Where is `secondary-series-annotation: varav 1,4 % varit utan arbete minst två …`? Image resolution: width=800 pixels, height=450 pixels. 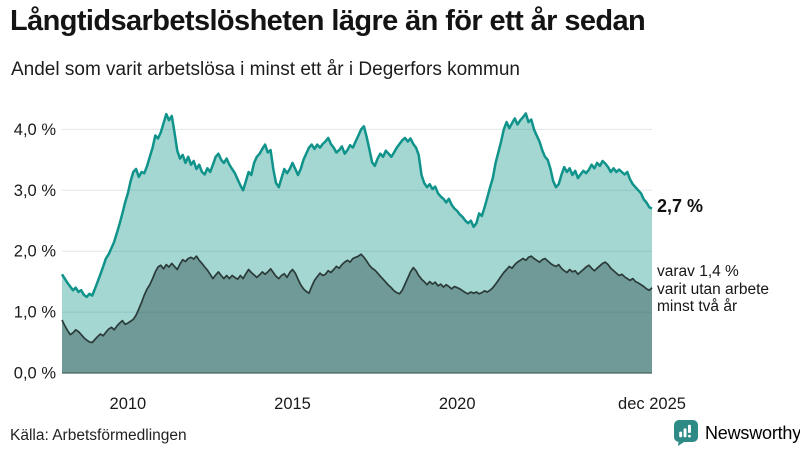 secondary-series-annotation: varav 1,4 % varit utan arbete minst två … is located at coordinates (713, 289).